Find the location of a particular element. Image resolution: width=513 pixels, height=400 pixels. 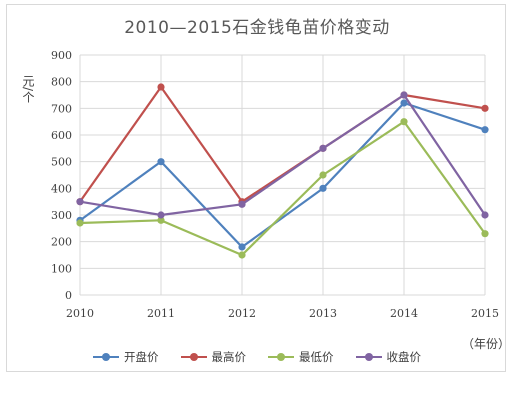

legend-label: 最高价 is located at coordinates (229, 357).